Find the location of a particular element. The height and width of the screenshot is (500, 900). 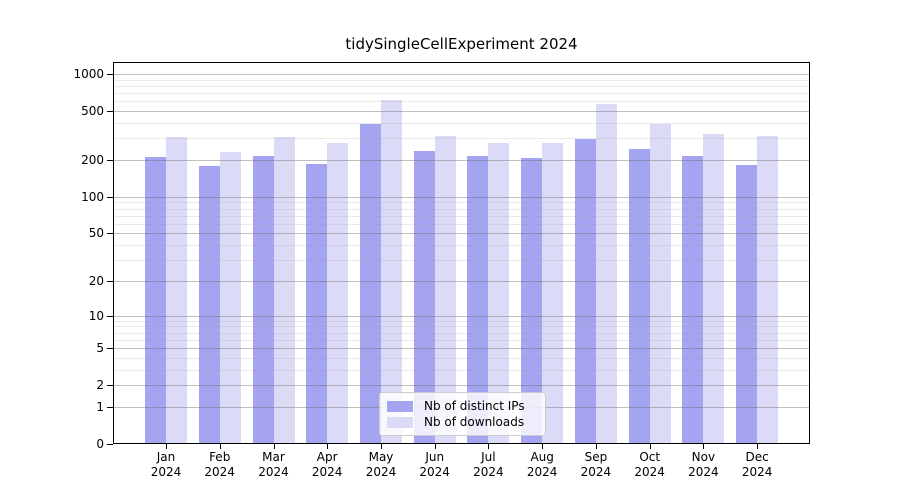

x-axis-tick-label: Jan 2024 is located at coordinates (166, 465).